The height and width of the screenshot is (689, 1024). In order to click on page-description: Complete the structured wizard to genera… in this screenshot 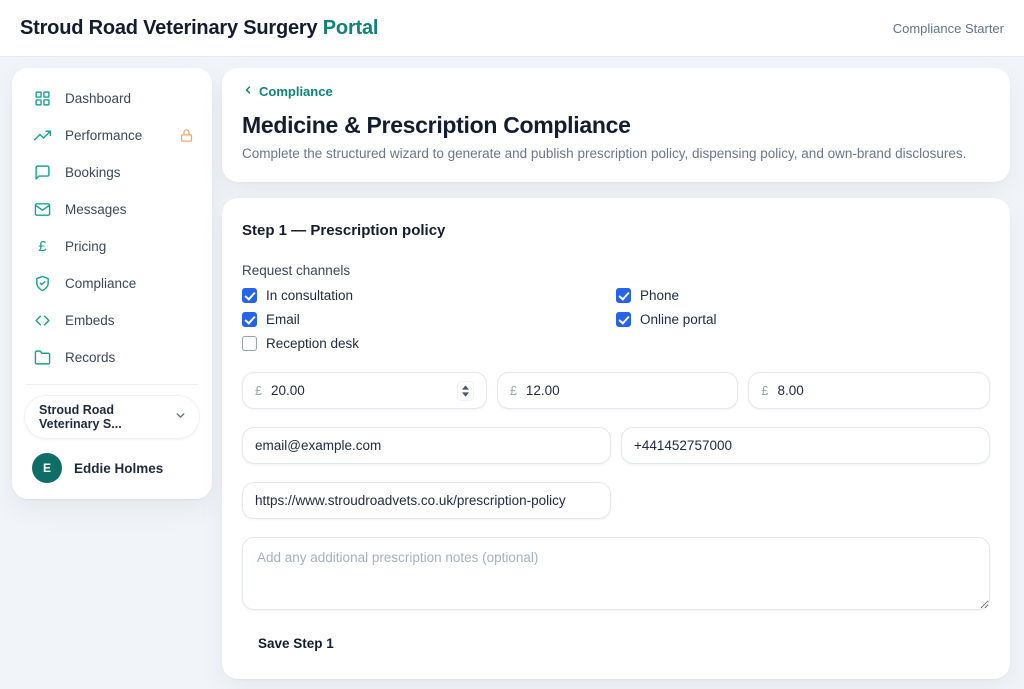, I will do `click(604, 153)`.